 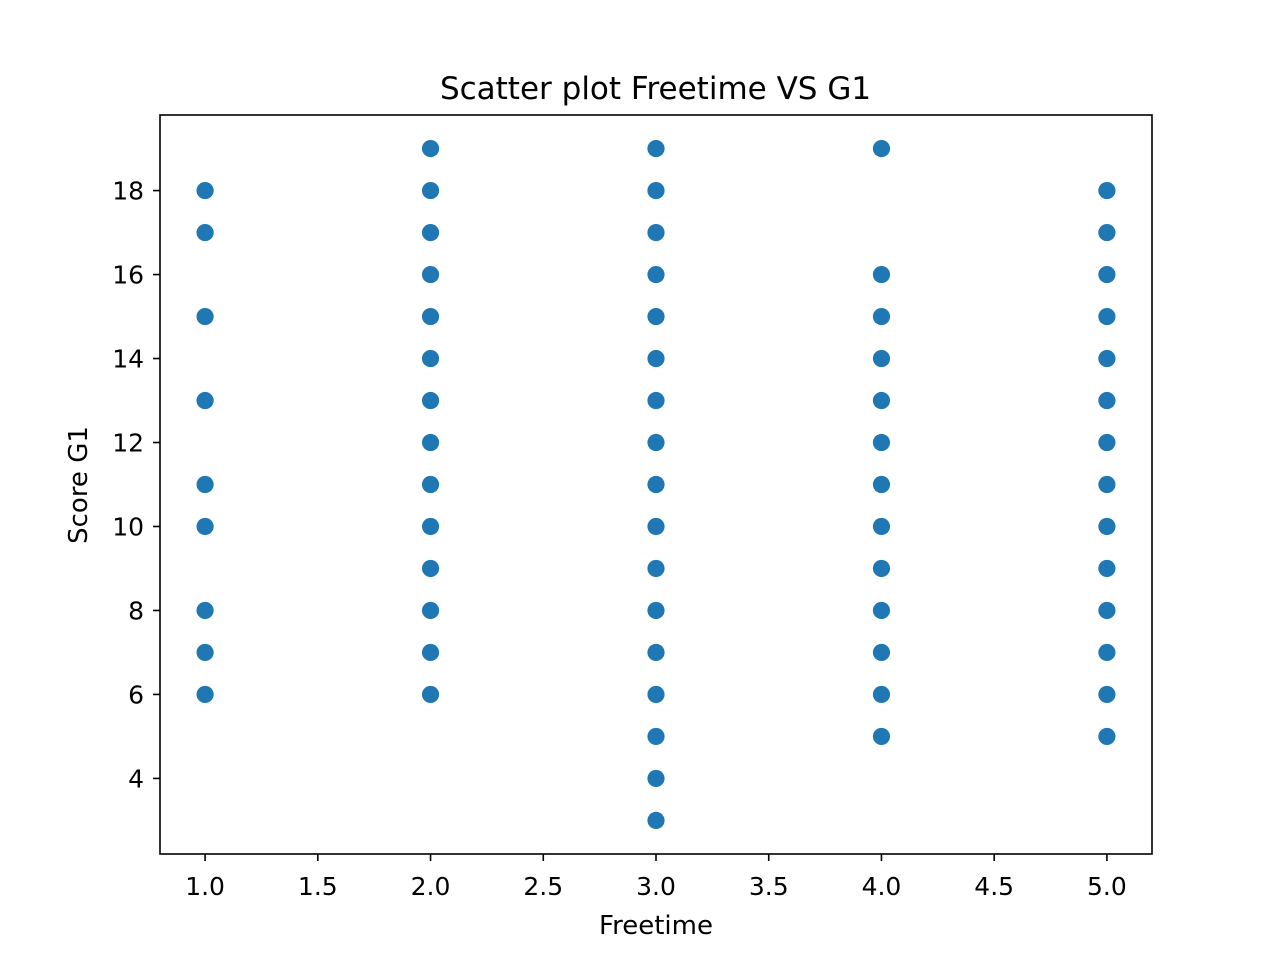 What do you see at coordinates (769, 886) in the screenshot?
I see `x-tick-label: 3.5` at bounding box center [769, 886].